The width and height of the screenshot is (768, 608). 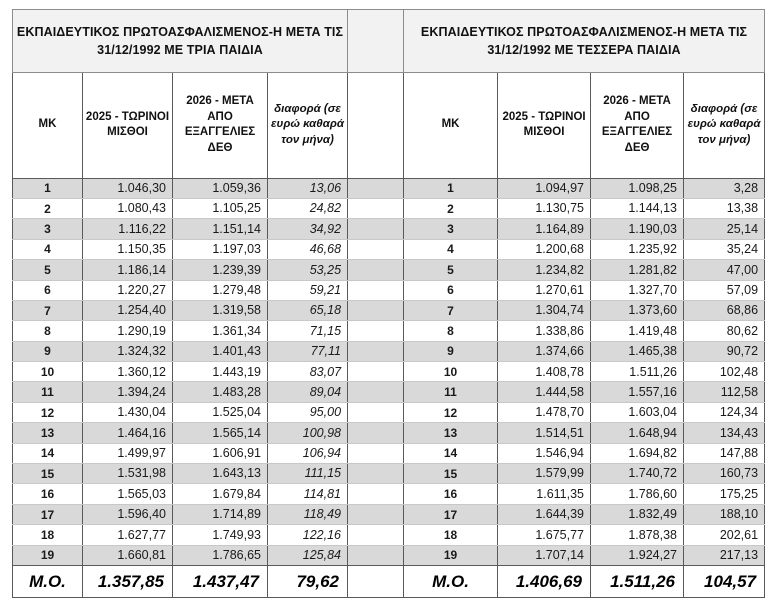 What do you see at coordinates (307, 474) in the screenshot?
I see `cell-difference: 111,15` at bounding box center [307, 474].